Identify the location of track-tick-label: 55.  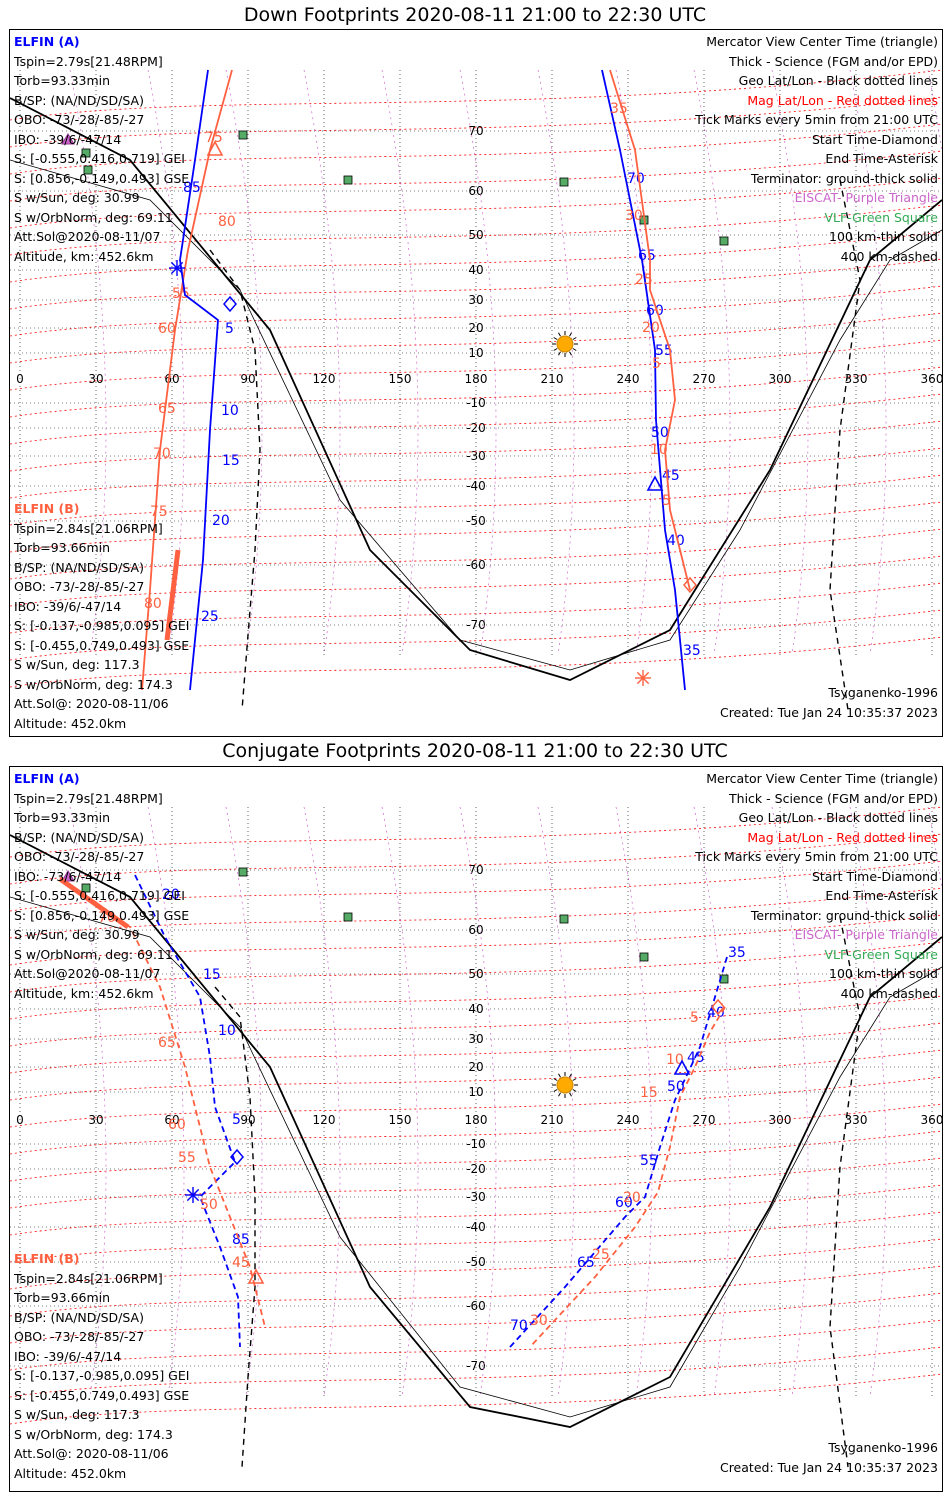
(649, 1161).